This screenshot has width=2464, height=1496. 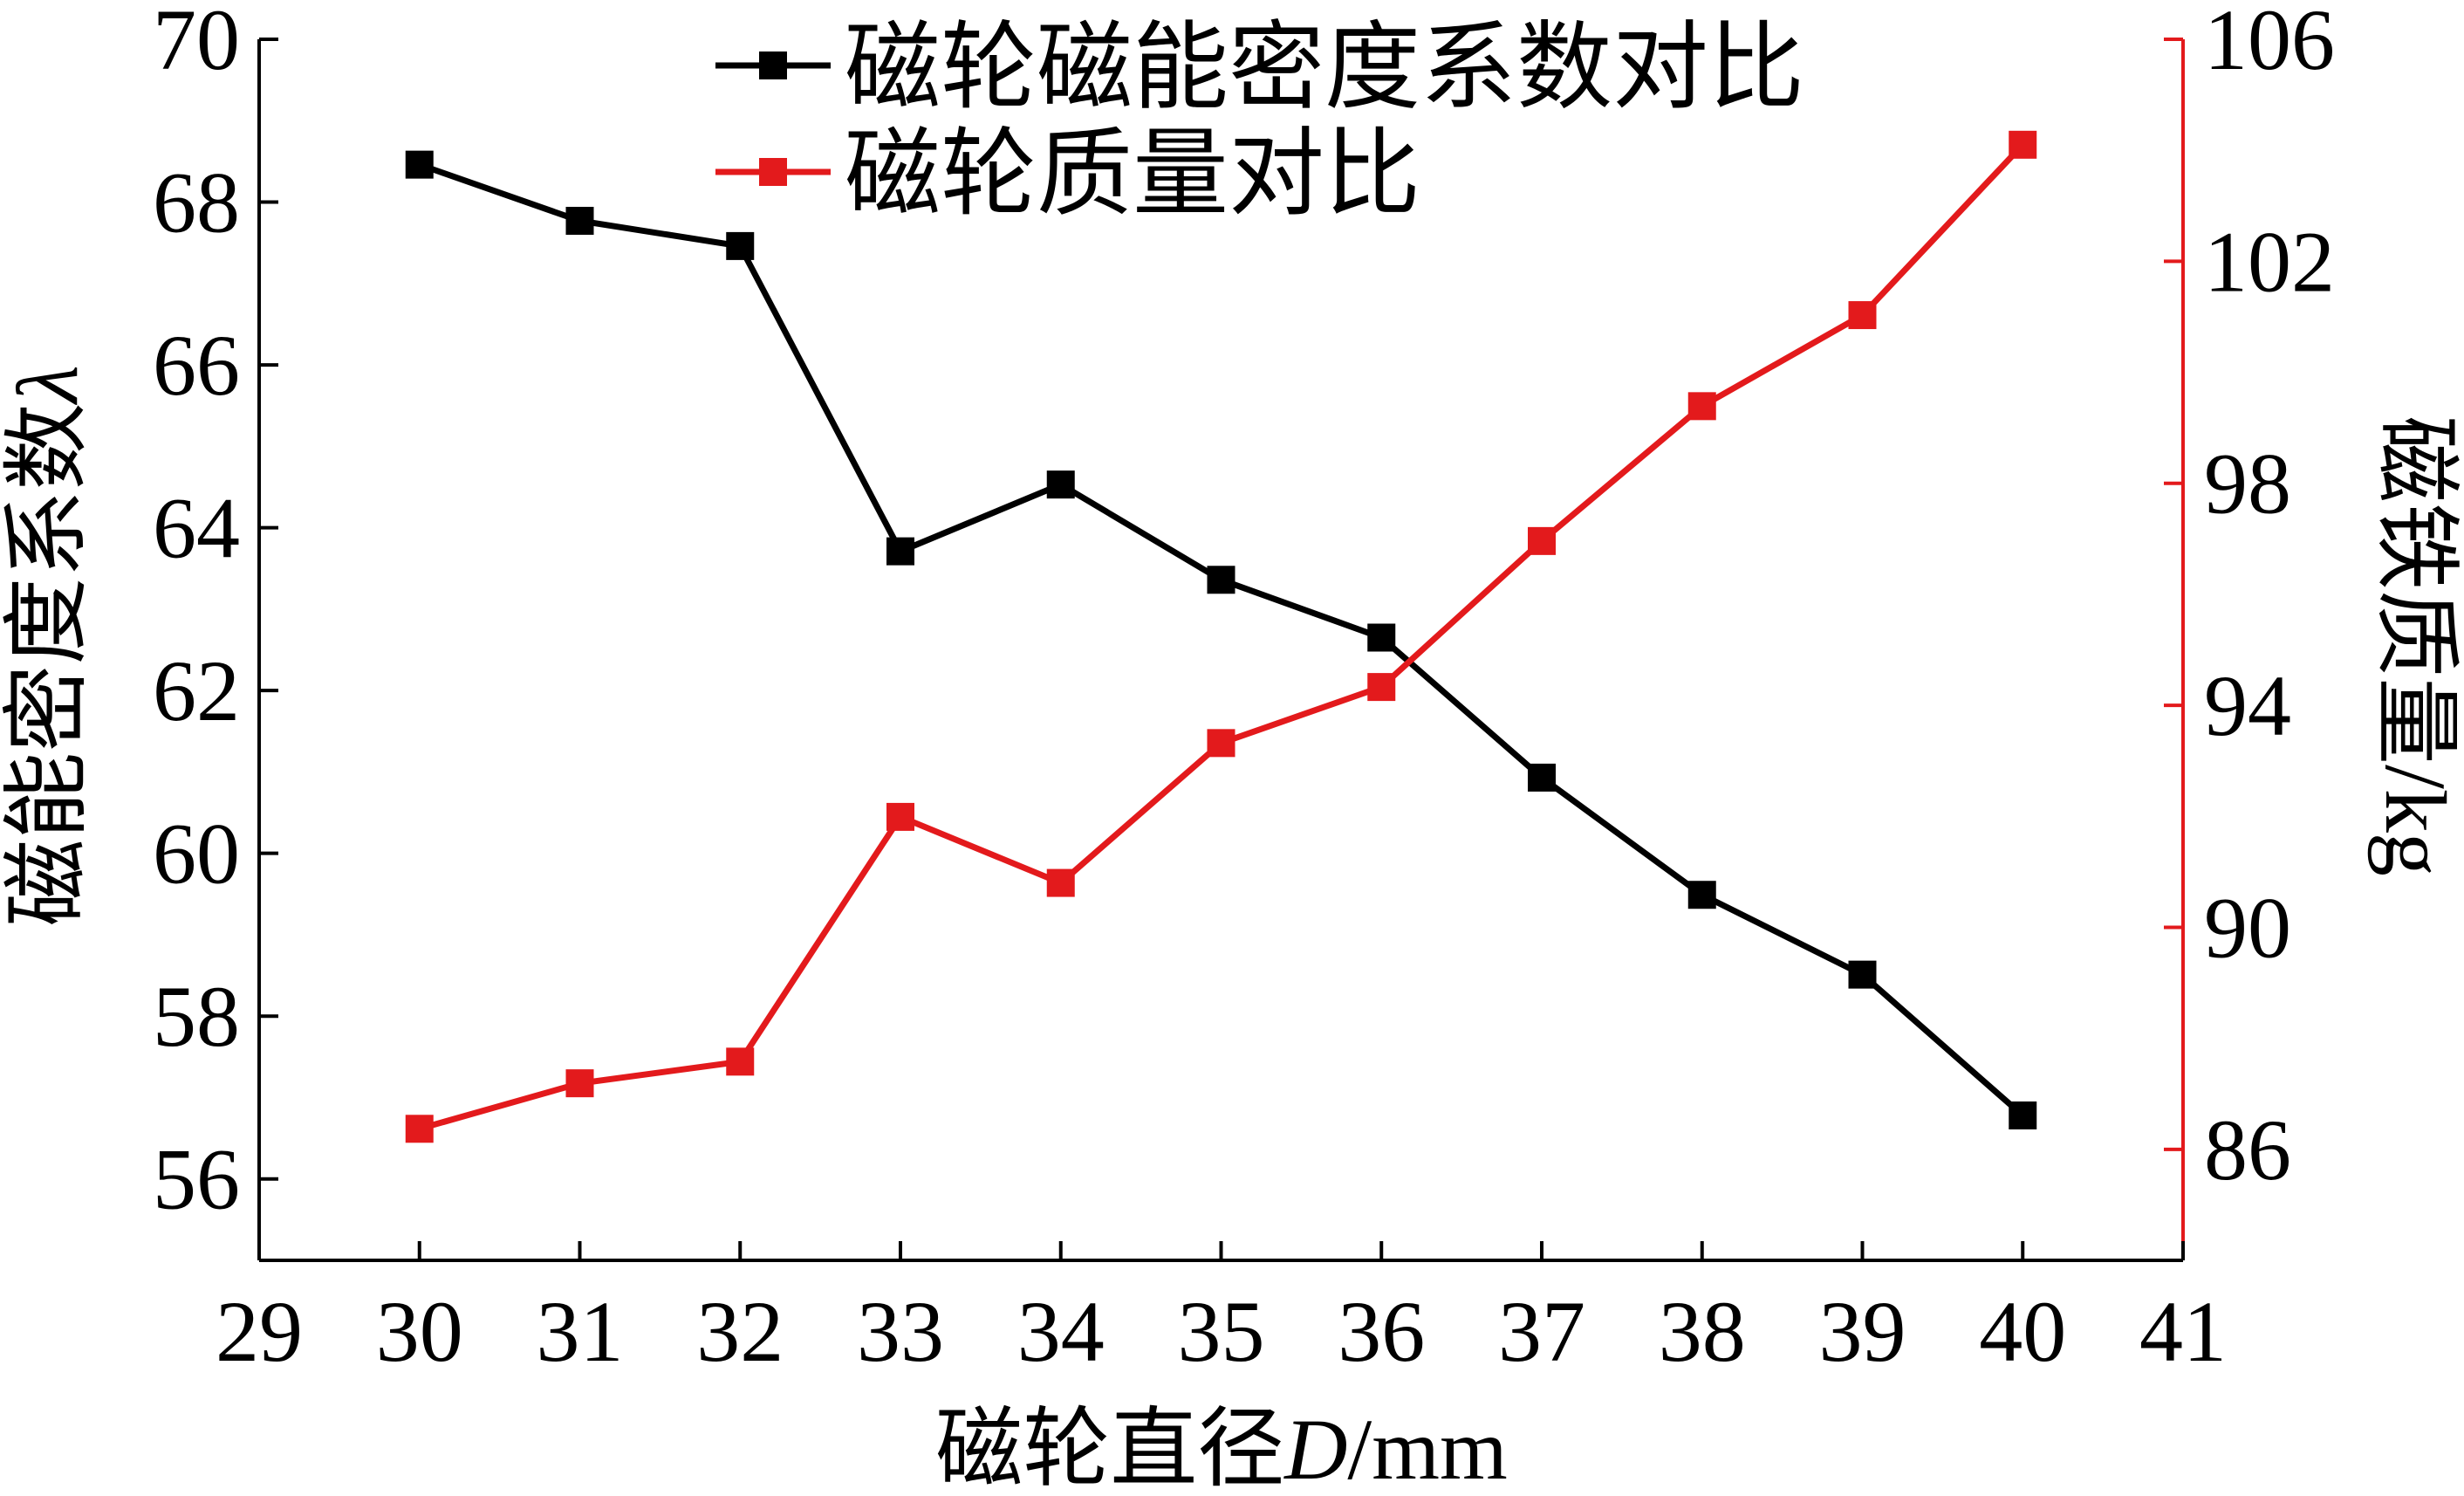 I want to click on y-right-tick-label: 90, so click(x=2247, y=927).